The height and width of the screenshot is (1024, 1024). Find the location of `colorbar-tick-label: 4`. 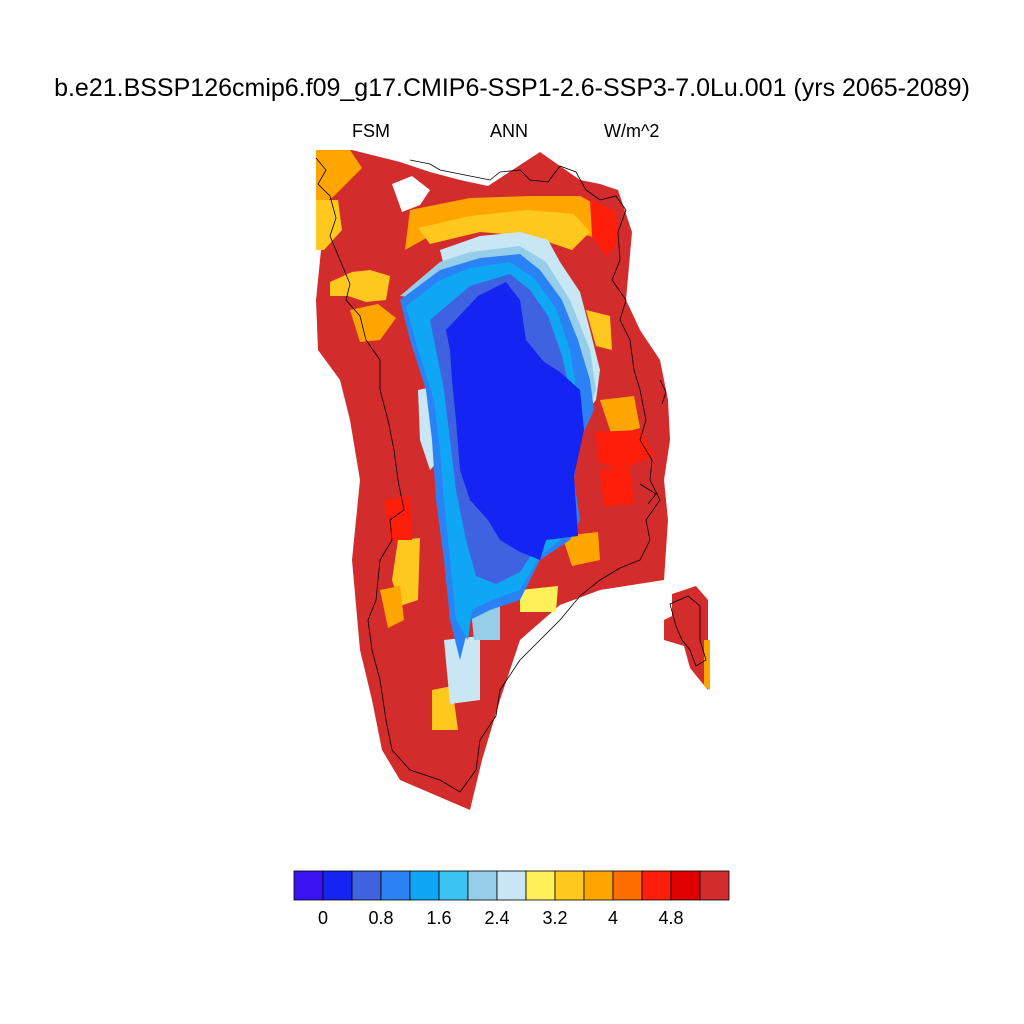

colorbar-tick-label: 4 is located at coordinates (613, 918).